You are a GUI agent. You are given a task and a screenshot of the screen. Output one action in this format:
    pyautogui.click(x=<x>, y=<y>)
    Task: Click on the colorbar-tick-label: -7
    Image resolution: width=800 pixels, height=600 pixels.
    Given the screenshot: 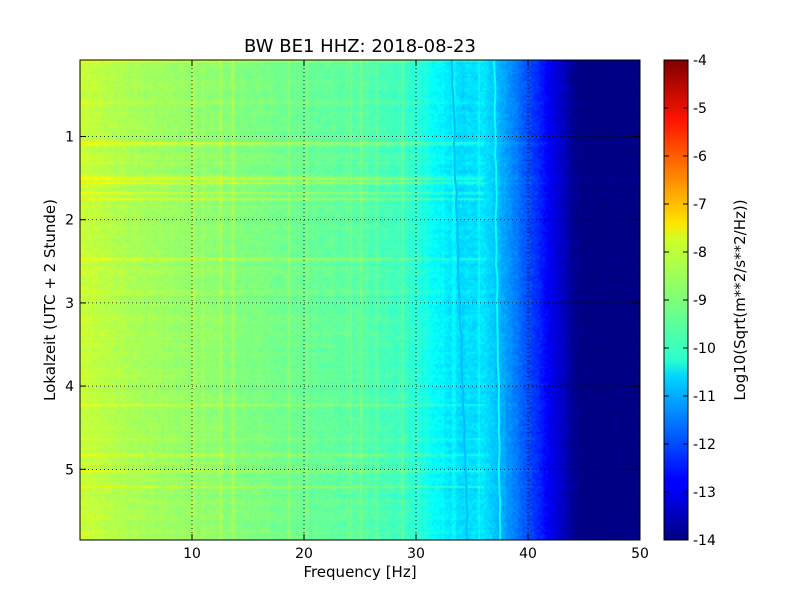 What is the action you would take?
    pyautogui.click(x=700, y=205)
    